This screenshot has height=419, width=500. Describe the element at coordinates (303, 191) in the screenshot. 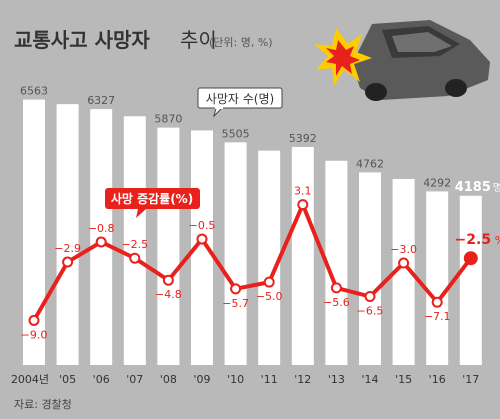

I see `rate-value-label-8: 3.1` at that location.